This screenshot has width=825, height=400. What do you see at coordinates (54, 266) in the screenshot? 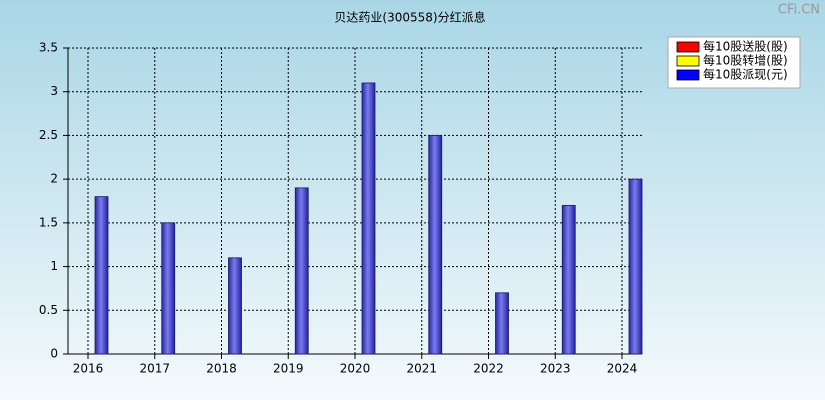
I see `y-tick-label: 1` at bounding box center [54, 266].